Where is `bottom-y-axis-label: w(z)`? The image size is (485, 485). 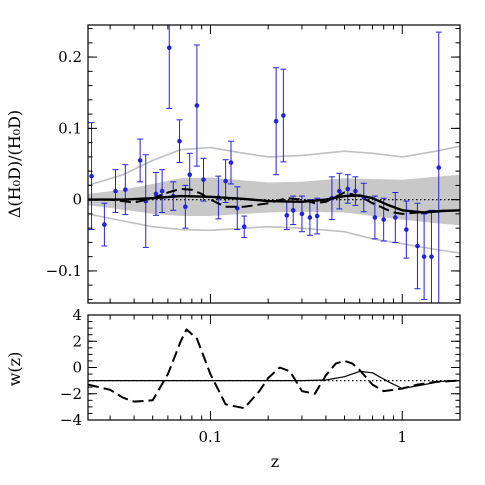
bottom-y-axis-label: w(z) is located at coordinates (14, 369).